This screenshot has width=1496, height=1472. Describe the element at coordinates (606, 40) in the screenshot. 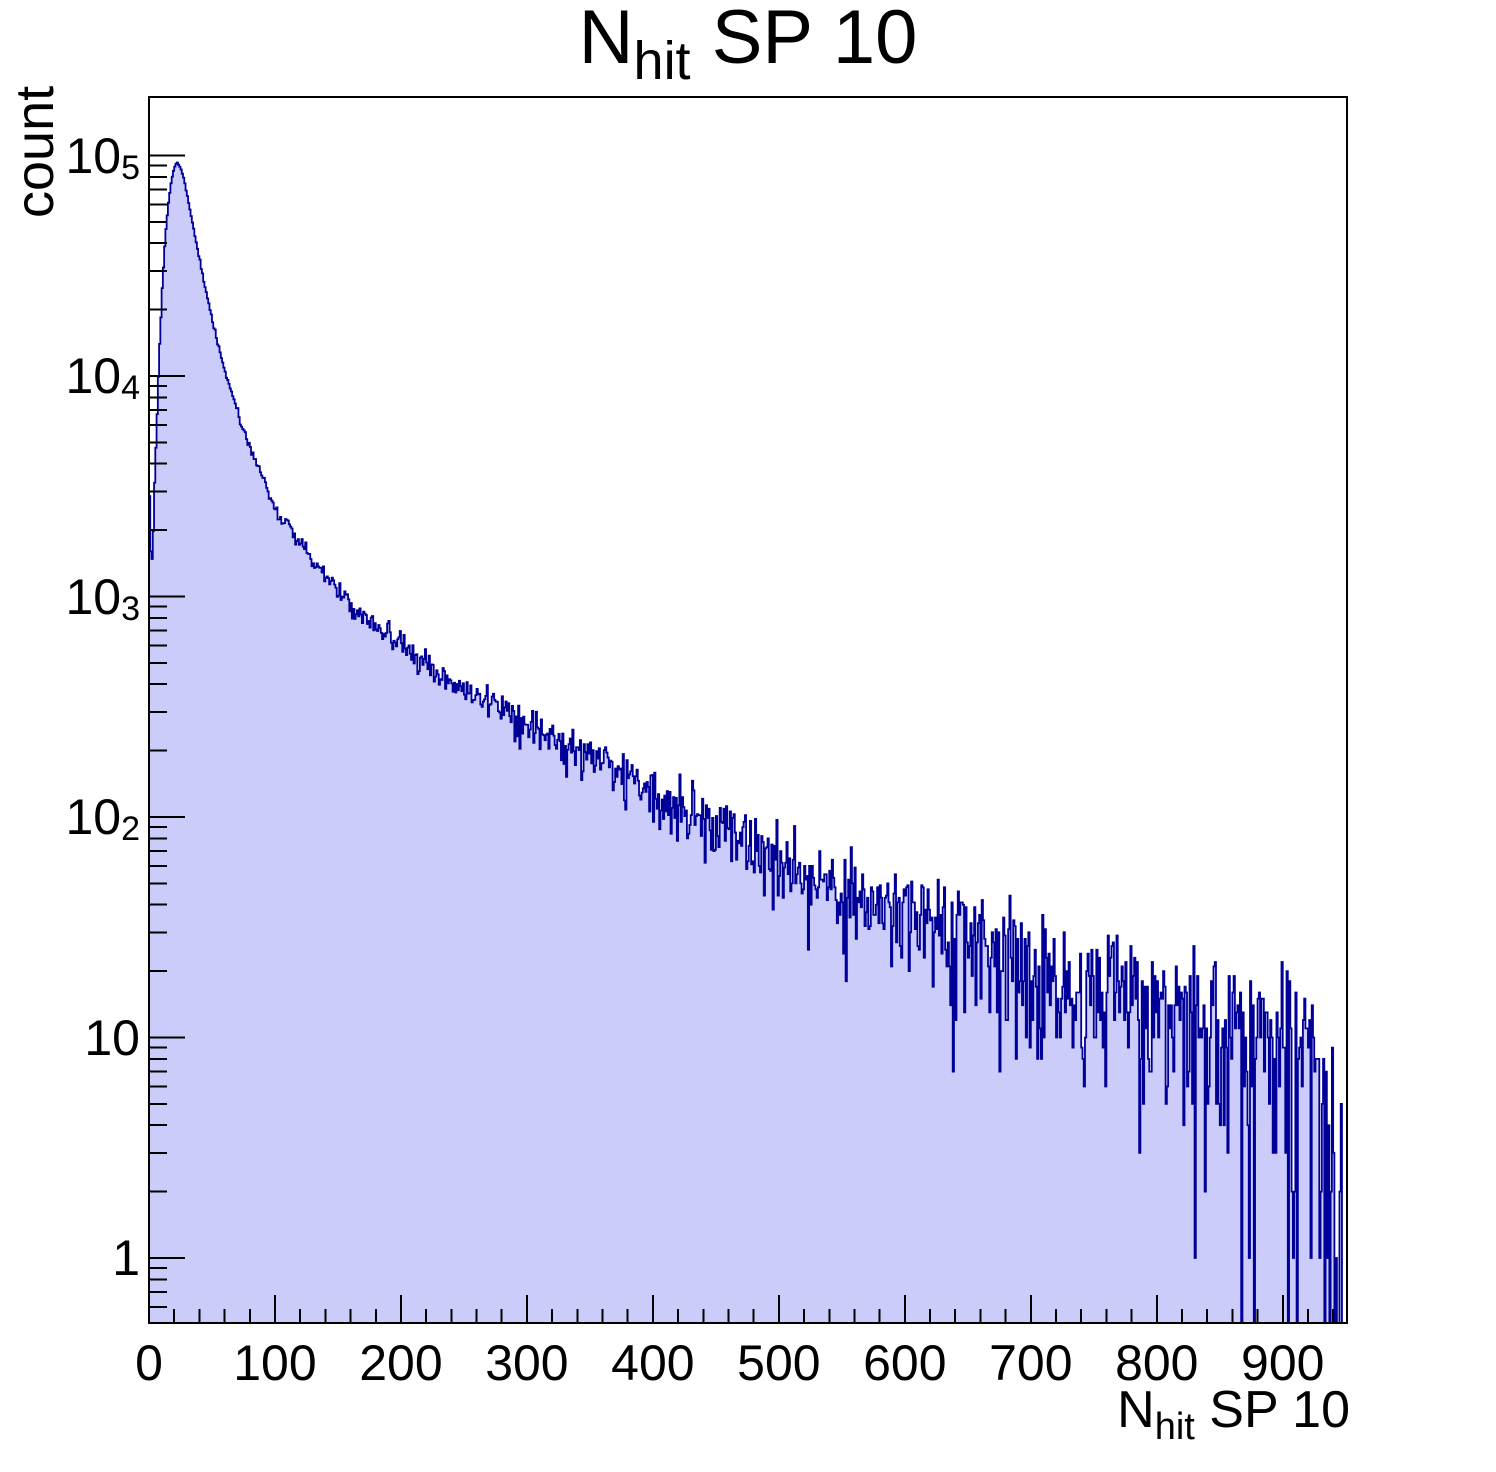

I see `plot-title-main: N` at that location.